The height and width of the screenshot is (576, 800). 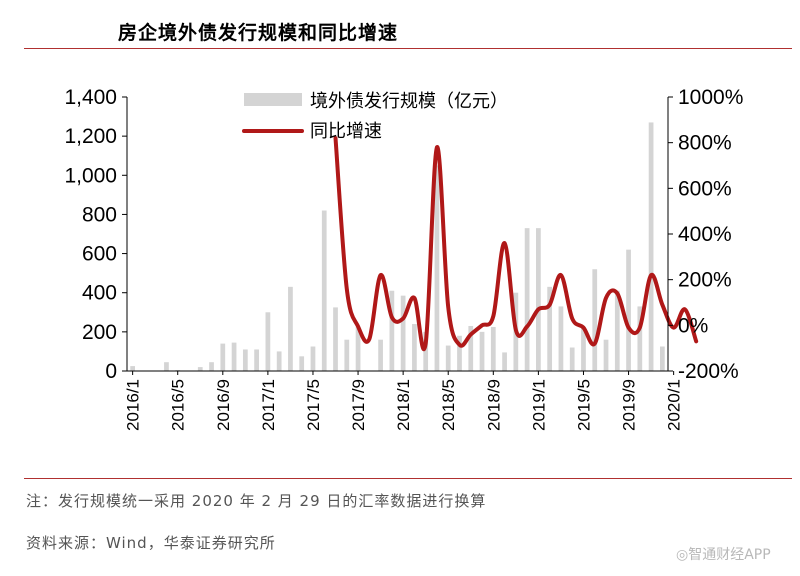 What do you see at coordinates (448, 405) in the screenshot?
I see `x-axis-tick-label: 2018/5` at bounding box center [448, 405].